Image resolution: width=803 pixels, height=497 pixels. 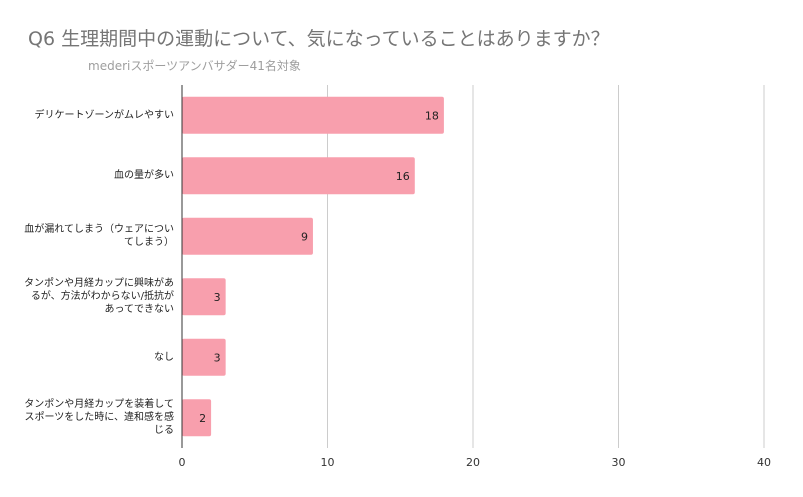 What do you see at coordinates (194, 66) in the screenshot?
I see `chart-subtitle: mederiスポーツアンバサダー41名対象` at bounding box center [194, 66].